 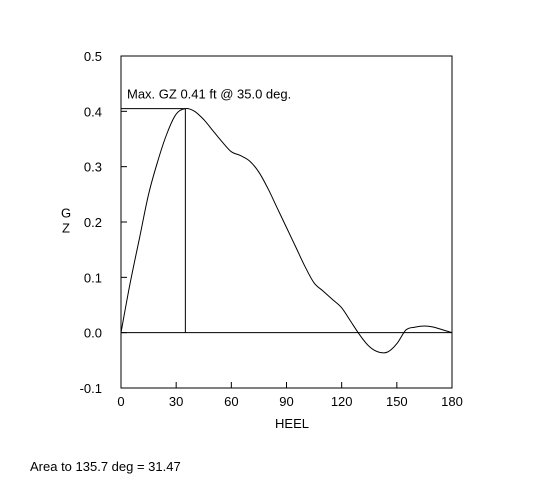 I want to click on x-tick-label: 90, so click(x=286, y=401).